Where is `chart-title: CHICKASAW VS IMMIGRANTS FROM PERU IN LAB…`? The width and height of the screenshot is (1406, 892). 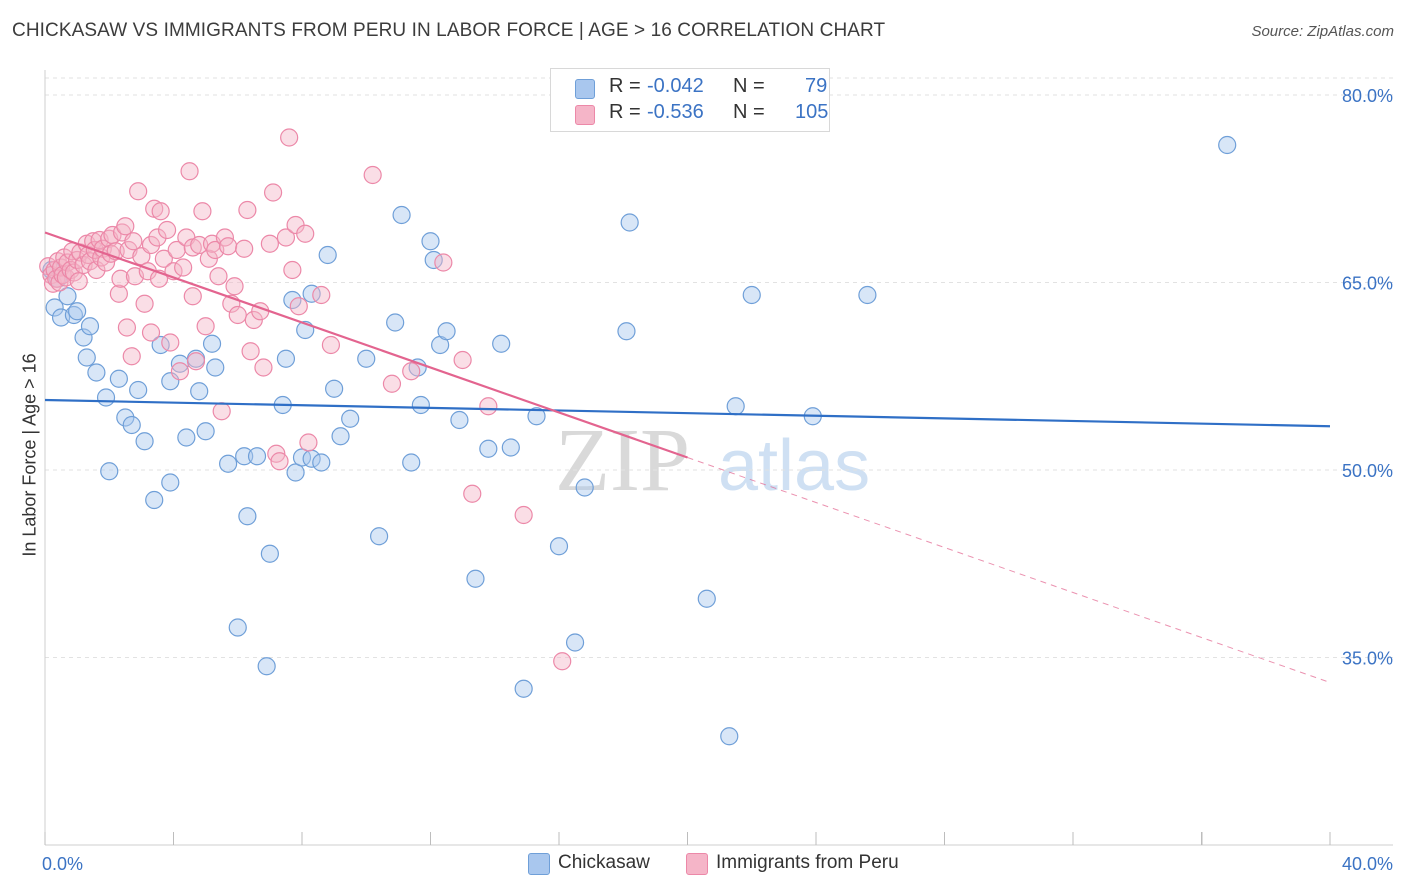
chart-title: CHICKASAW VS IMMIGRANTS FROM PERU IN LAB… is located at coordinates (449, 30).